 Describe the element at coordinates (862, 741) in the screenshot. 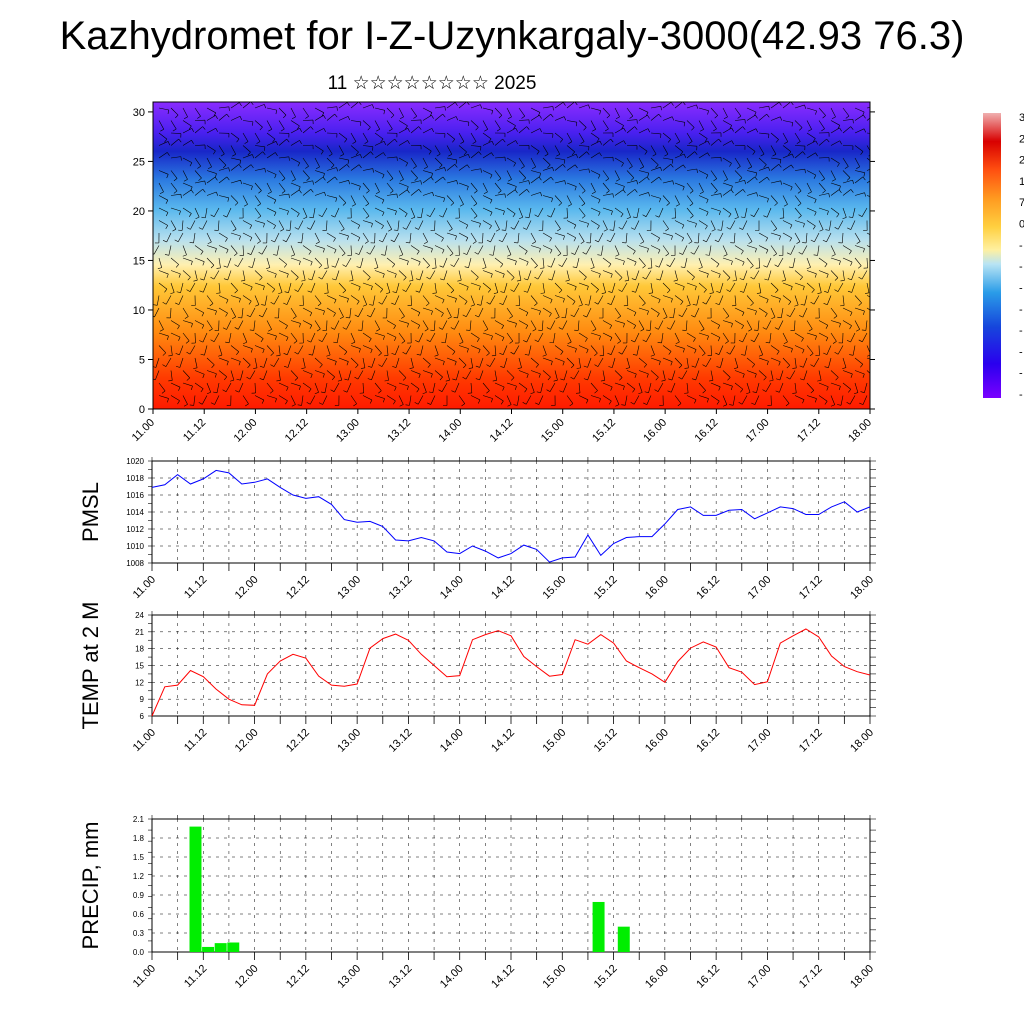

I see `x-tick-label: 18.00` at that location.